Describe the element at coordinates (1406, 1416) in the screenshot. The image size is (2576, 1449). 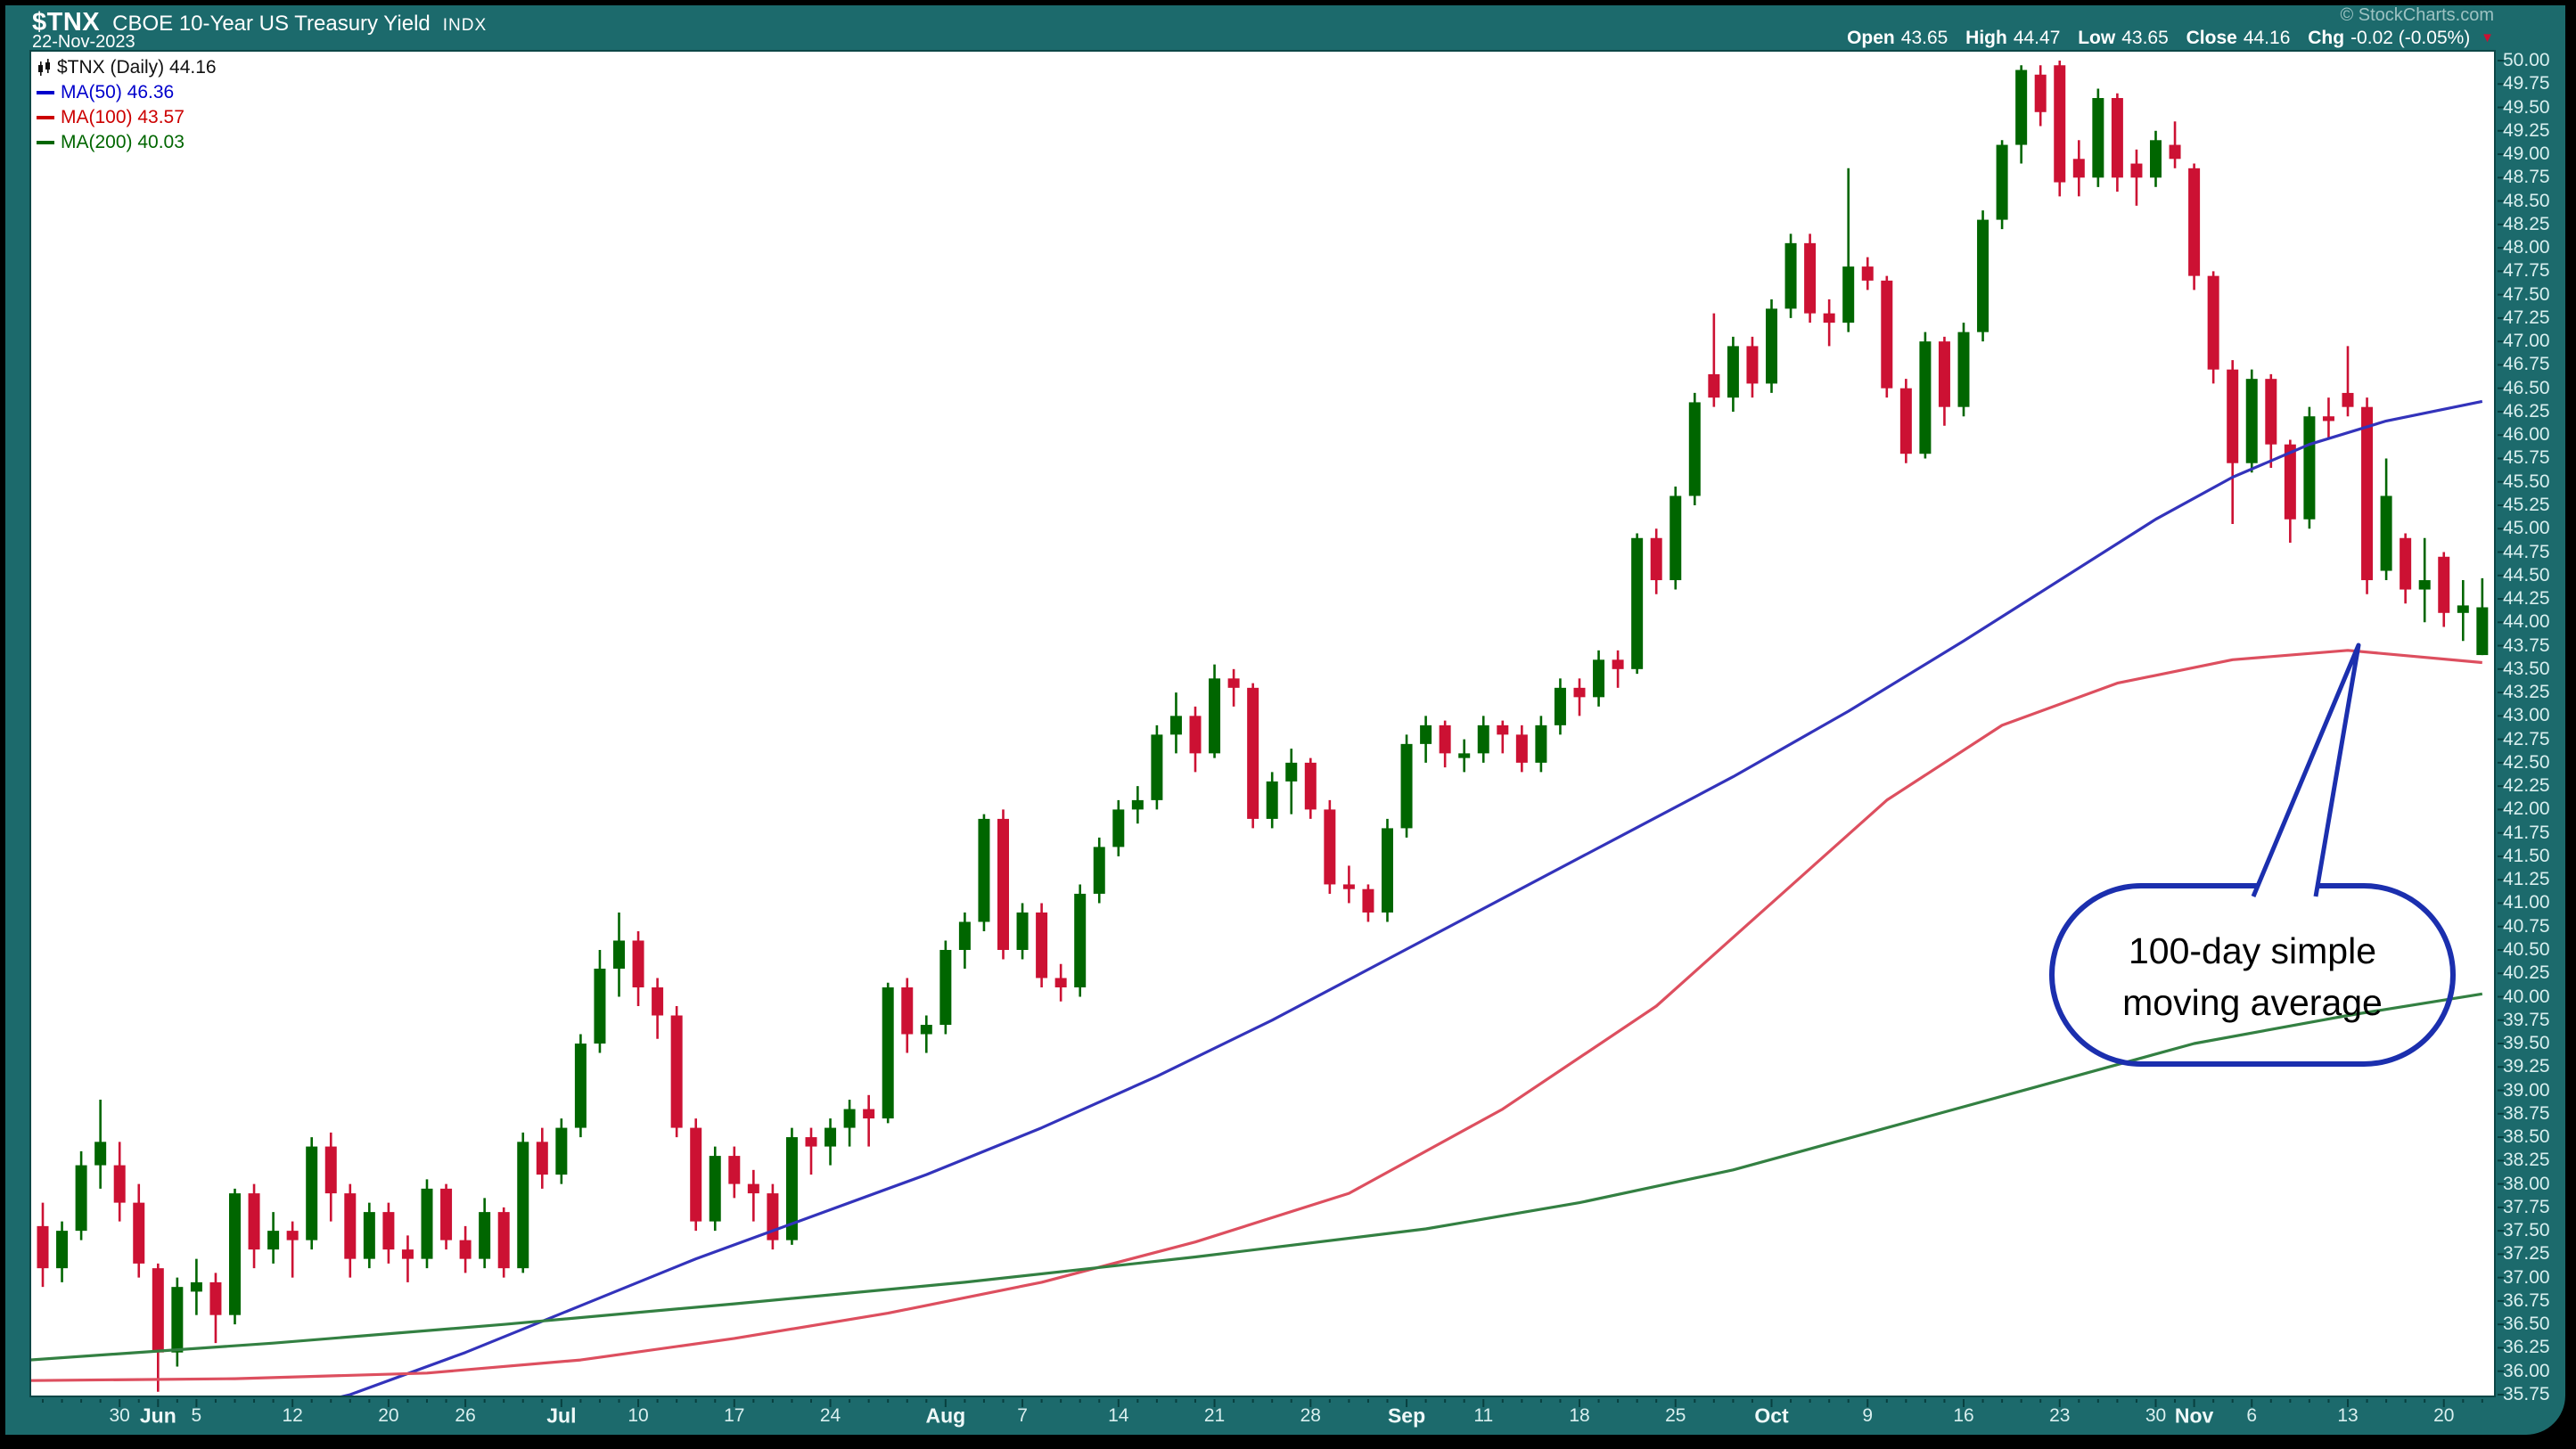
I see `x-axis-month-label: Sep` at that location.